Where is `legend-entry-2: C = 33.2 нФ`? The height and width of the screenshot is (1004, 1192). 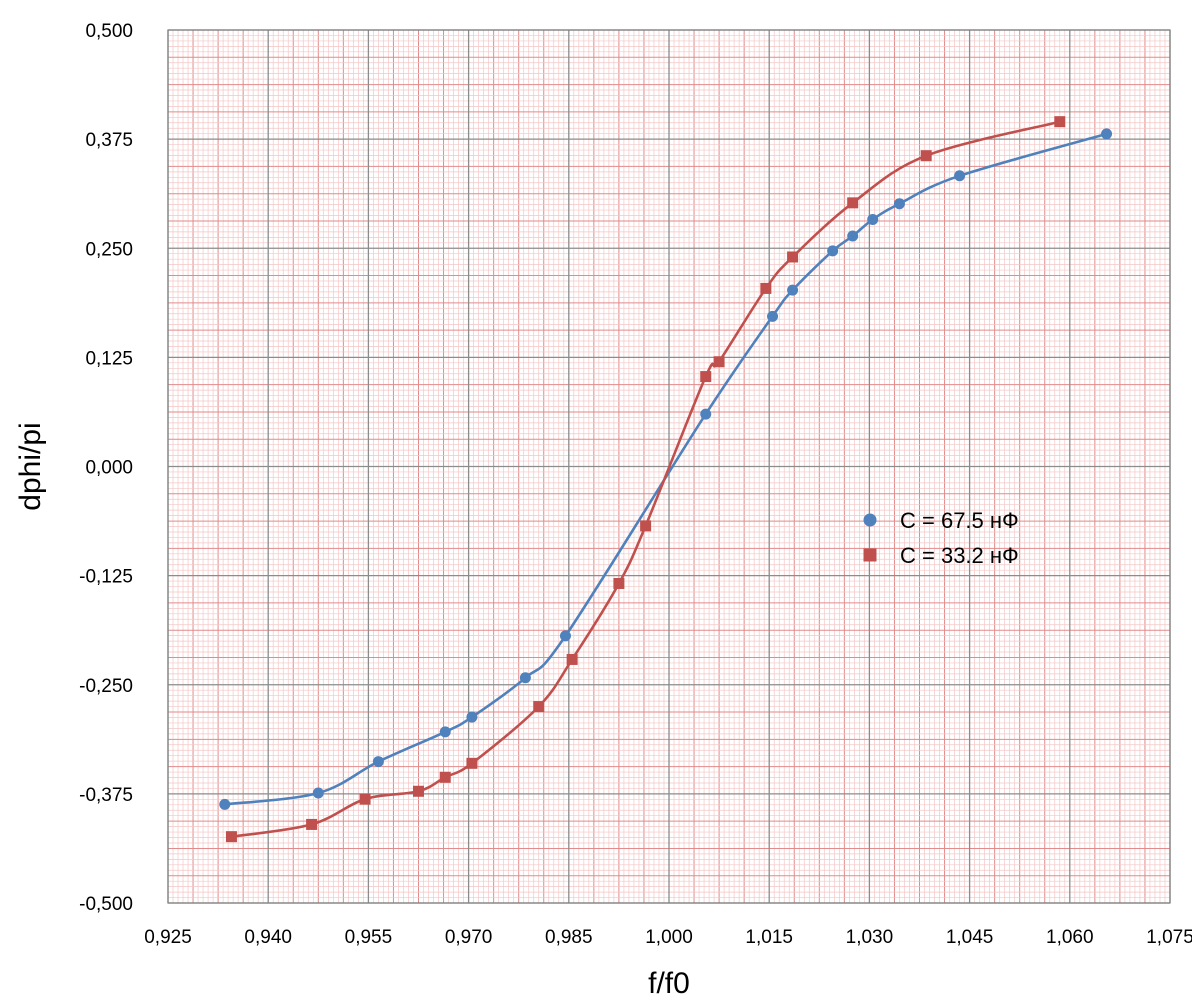
legend-entry-2: C = 33.2 нФ is located at coordinates (959, 555).